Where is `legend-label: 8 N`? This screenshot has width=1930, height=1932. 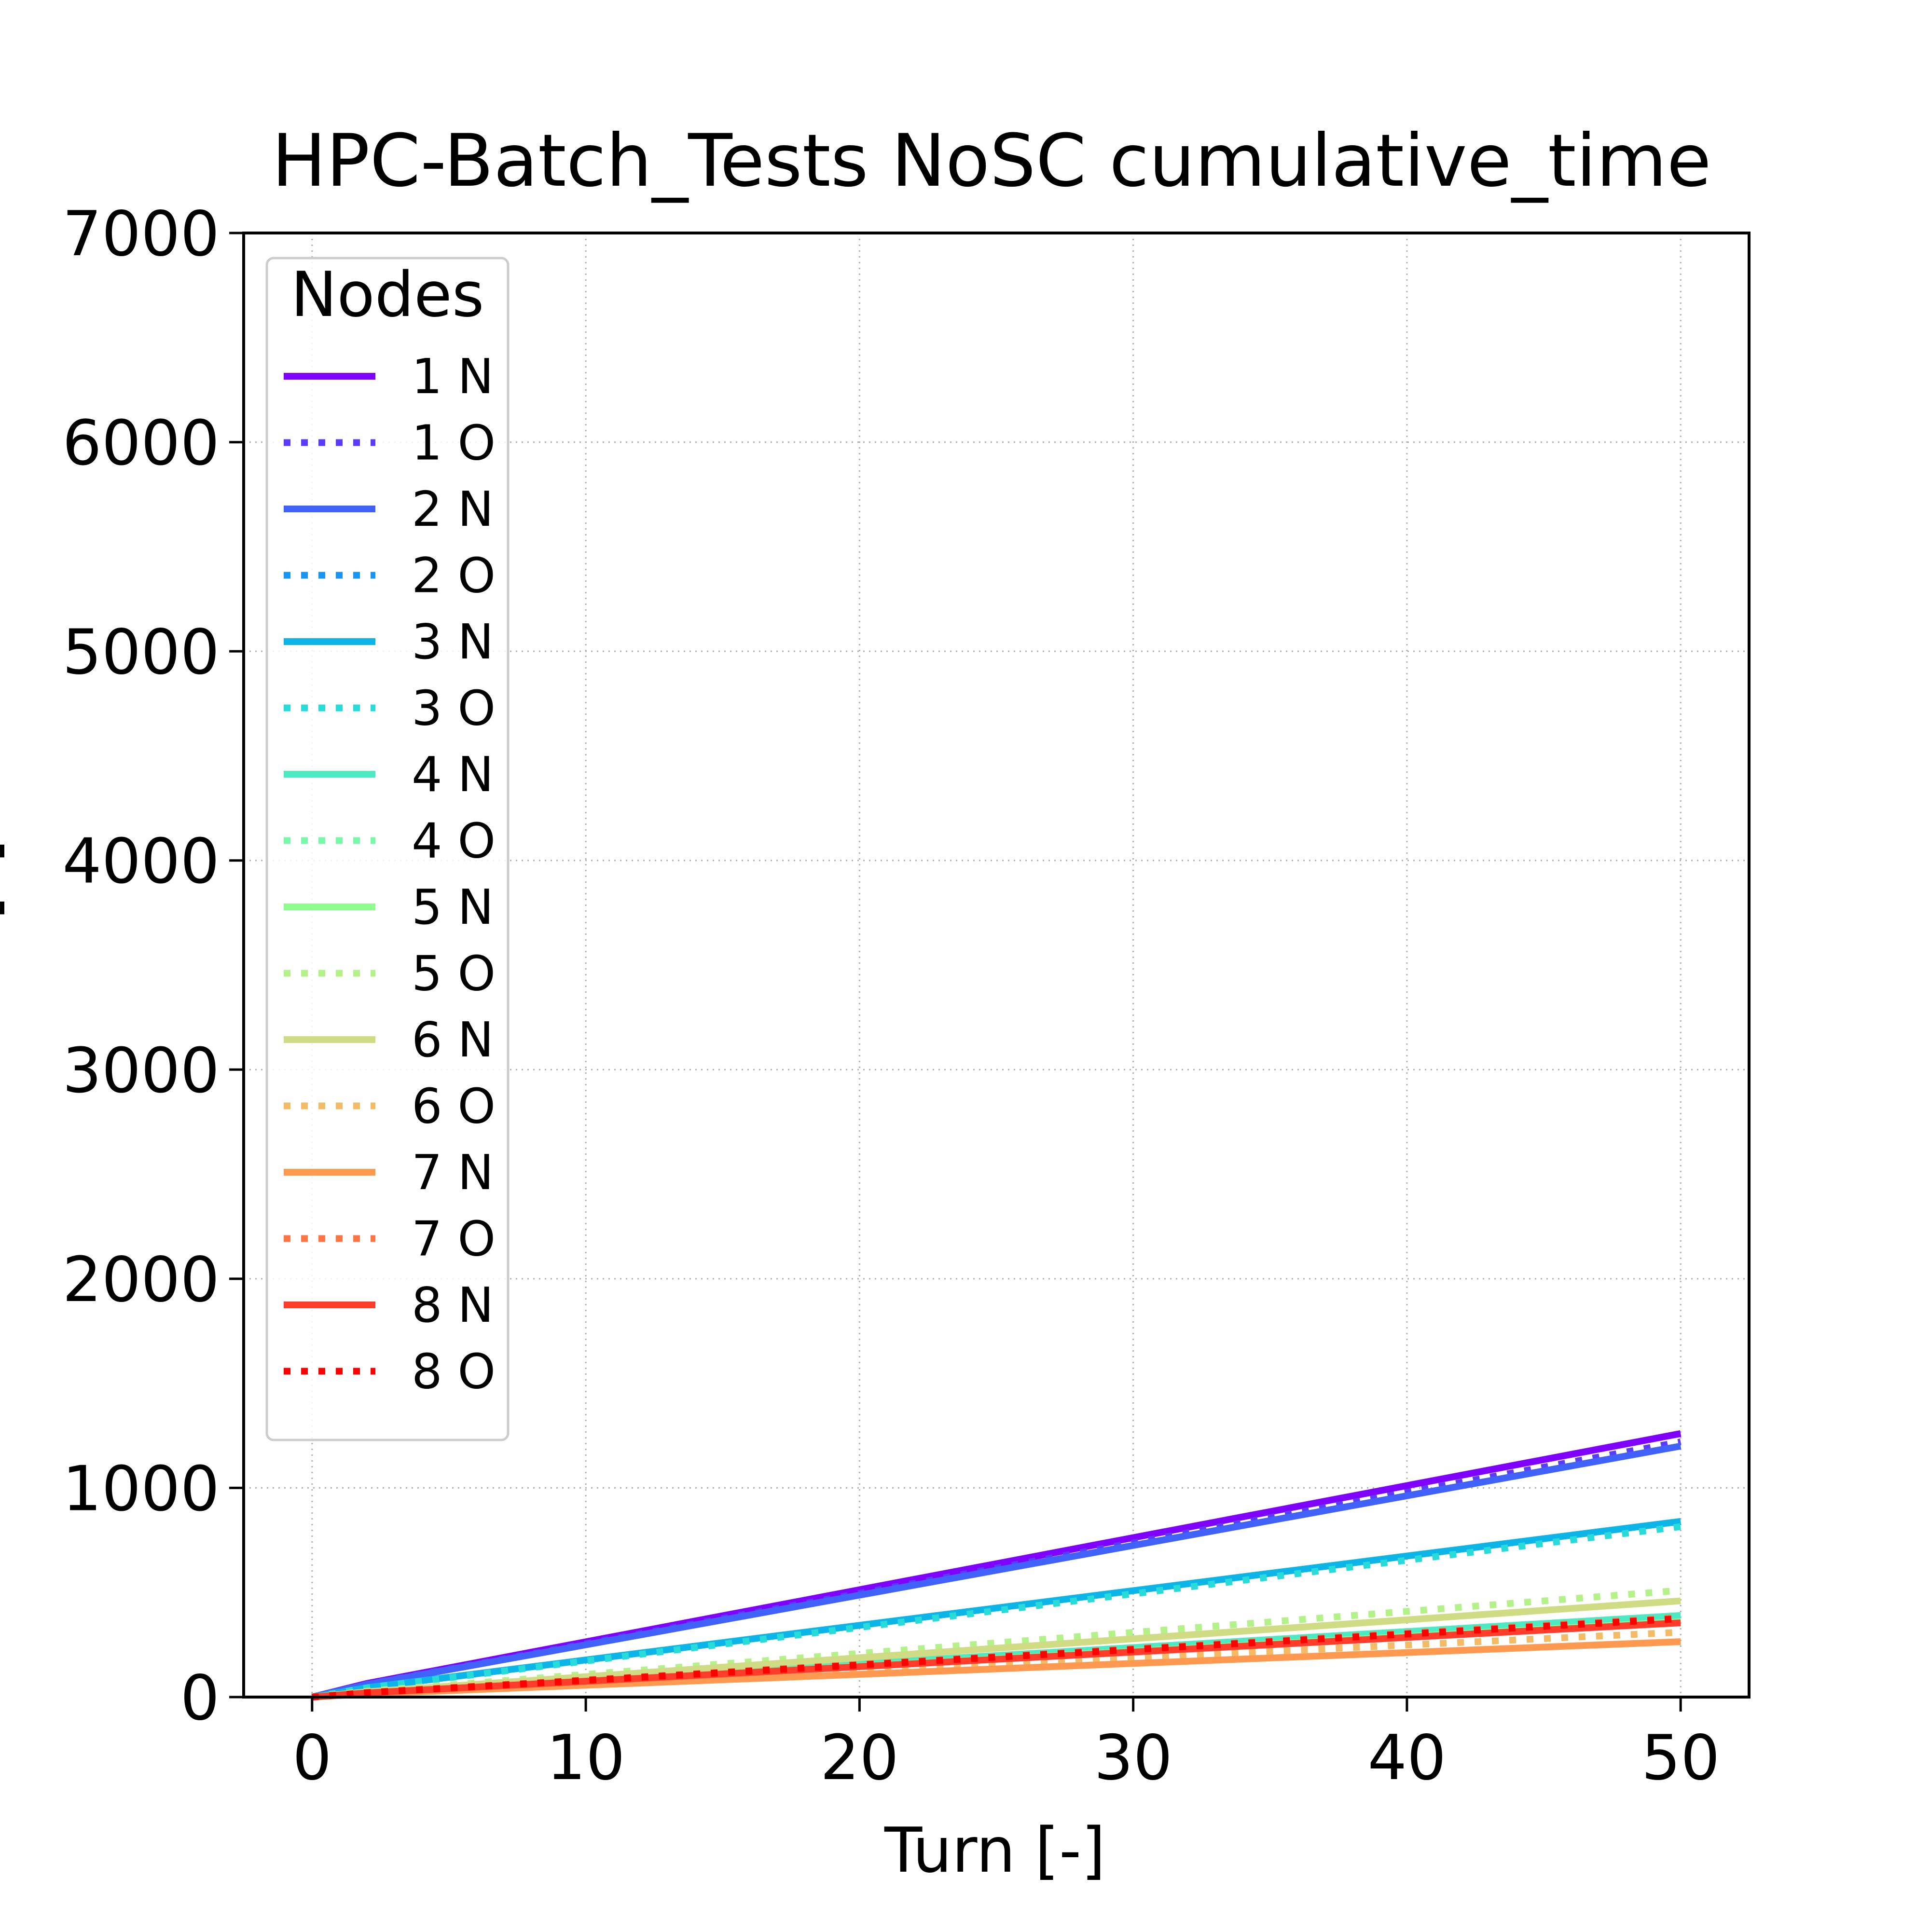
legend-label: 8 N is located at coordinates (453, 1305).